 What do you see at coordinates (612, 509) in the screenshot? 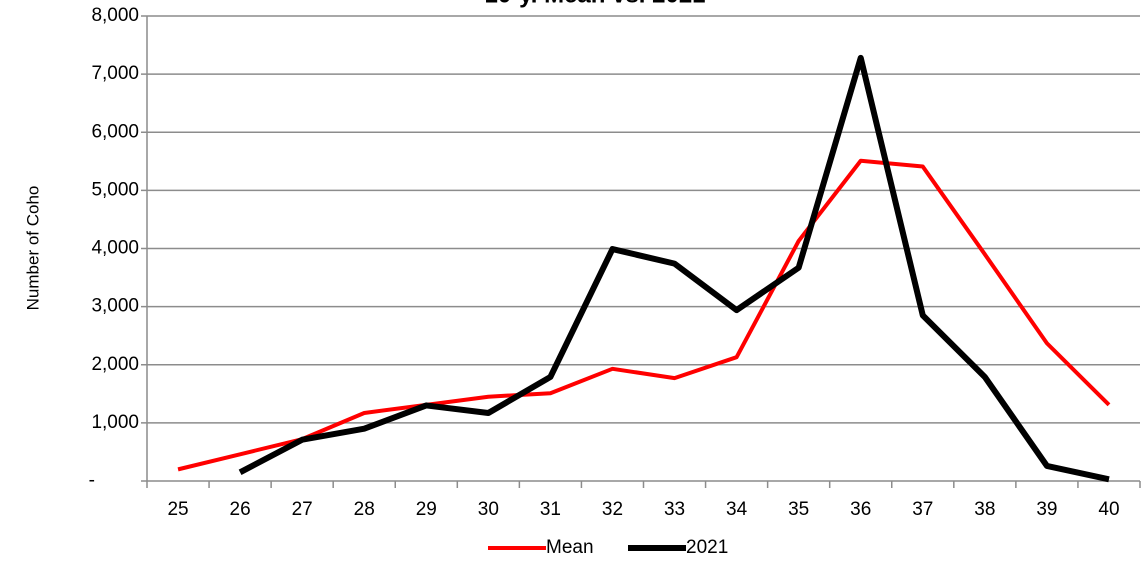
I see `x-tick-label: 32` at bounding box center [612, 509].